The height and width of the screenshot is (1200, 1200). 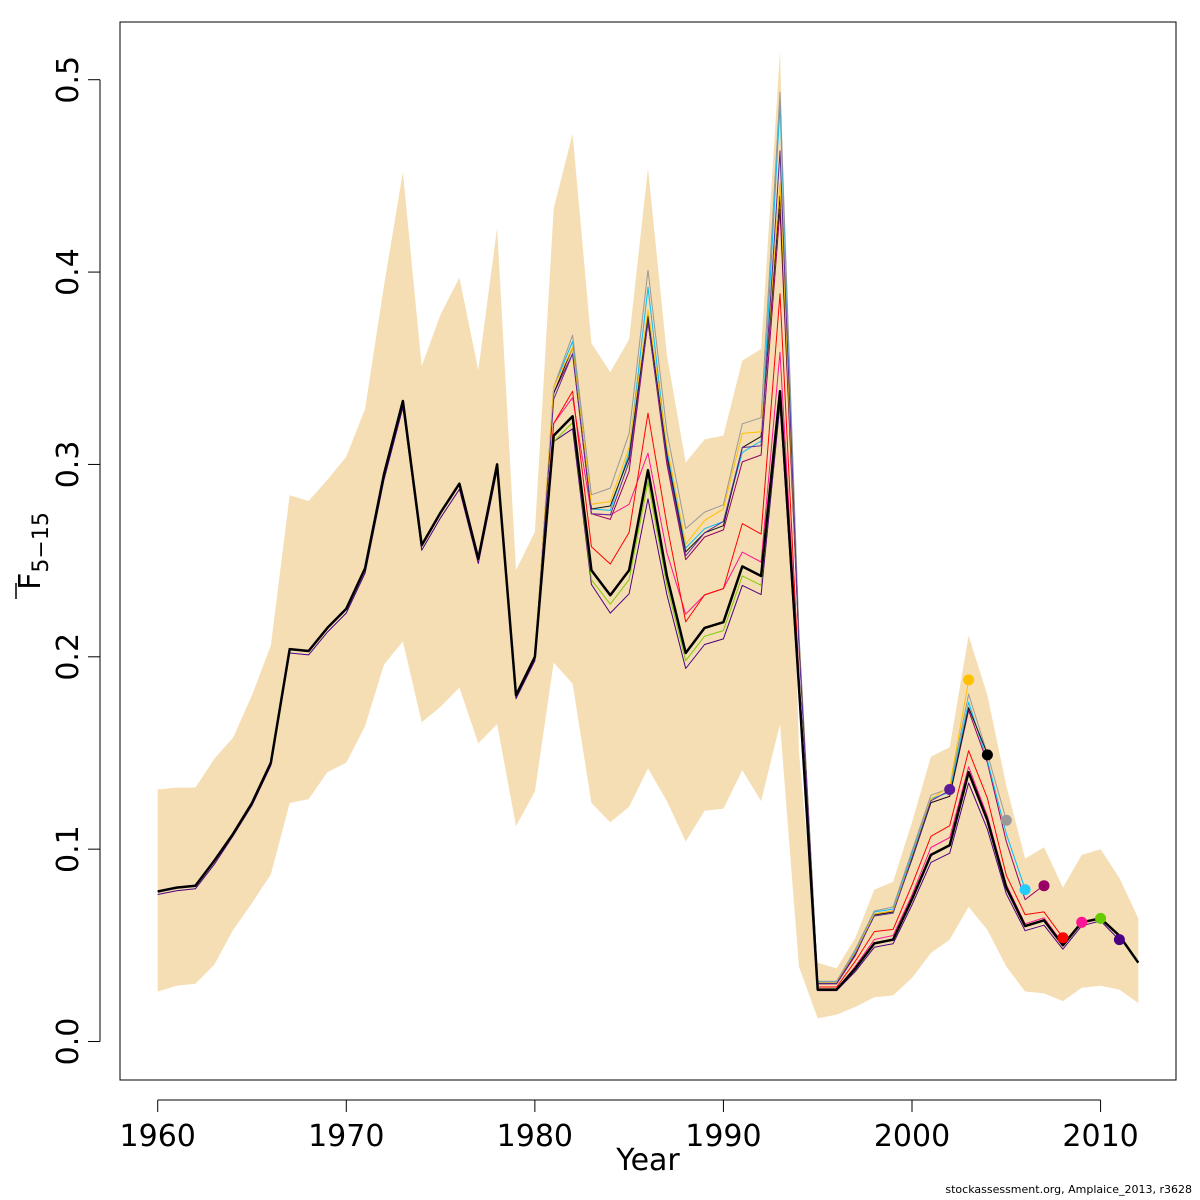 What do you see at coordinates (629, 1126) in the screenshot?
I see `x-axis: 1960 1970 1980 1990 2000 2010` at bounding box center [629, 1126].